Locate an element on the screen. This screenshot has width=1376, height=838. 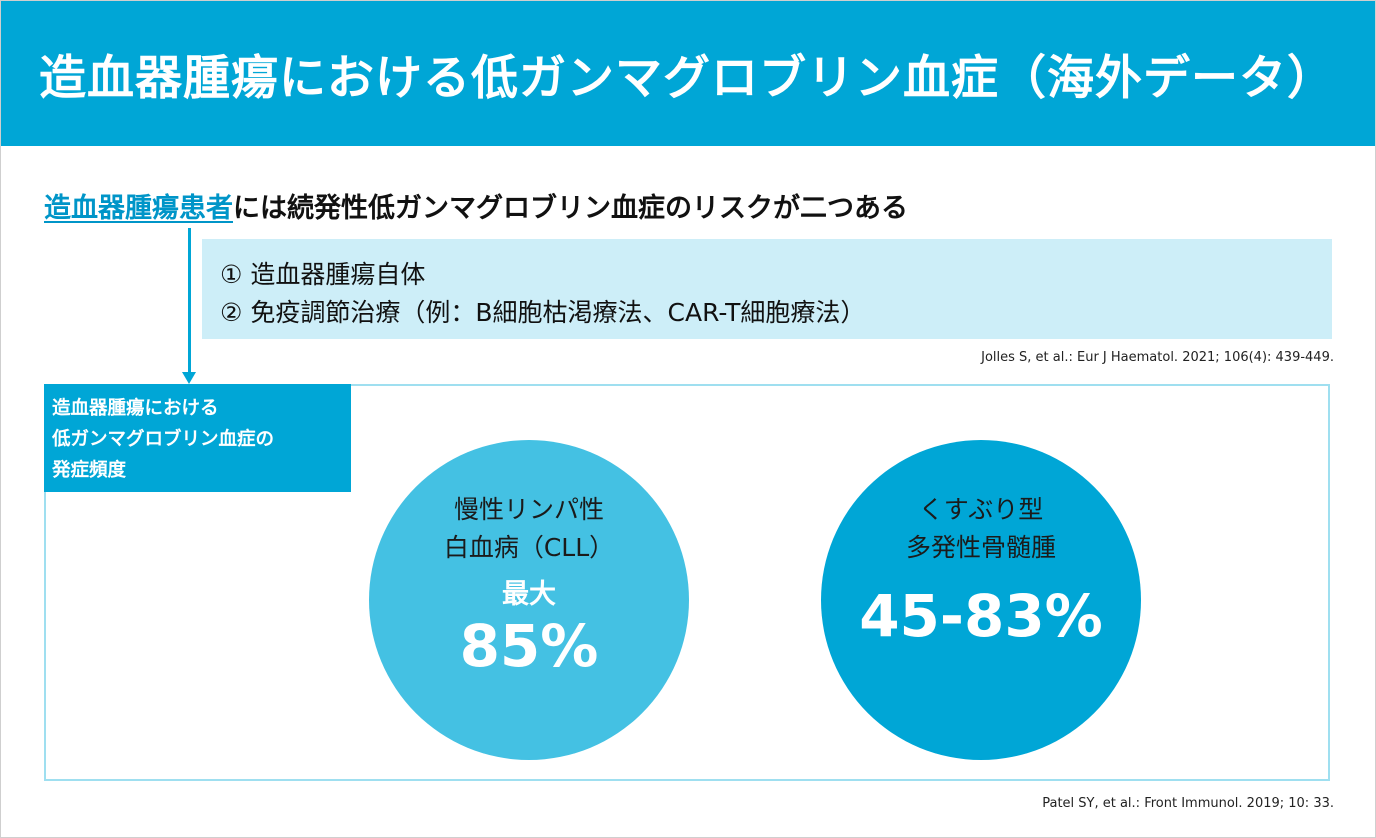
panel-label-line-3: 発症頻度 is located at coordinates (89, 470).